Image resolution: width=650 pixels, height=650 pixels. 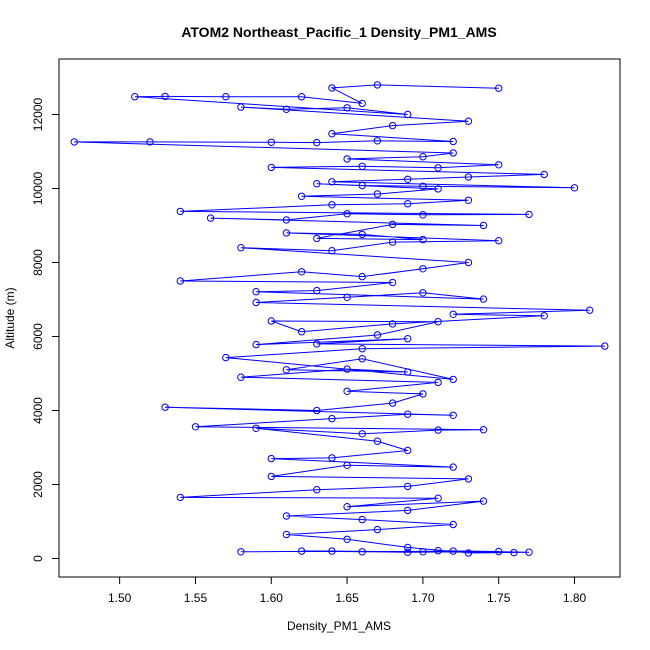 What do you see at coordinates (499, 598) in the screenshot?
I see `x-tick-label: 1.75` at bounding box center [499, 598].